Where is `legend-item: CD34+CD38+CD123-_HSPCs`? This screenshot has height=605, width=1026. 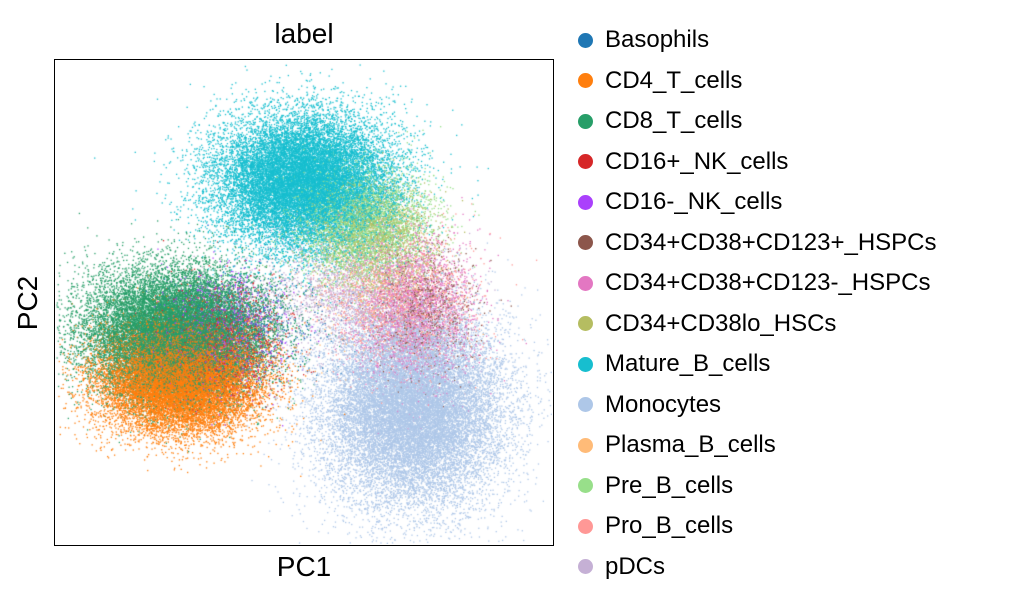
legend-item: CD34+CD38+CD123-_HSPCs is located at coordinates (757, 283).